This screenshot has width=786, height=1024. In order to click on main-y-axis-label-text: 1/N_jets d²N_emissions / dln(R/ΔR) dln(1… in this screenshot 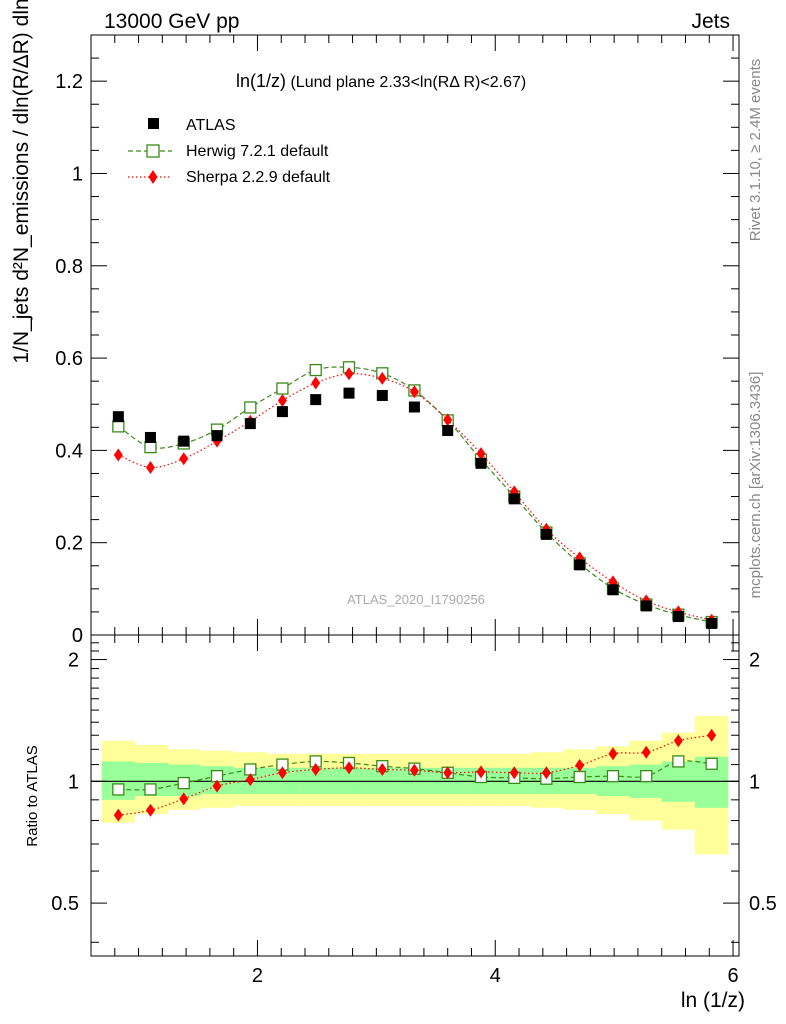, I will do `click(21, 182)`.